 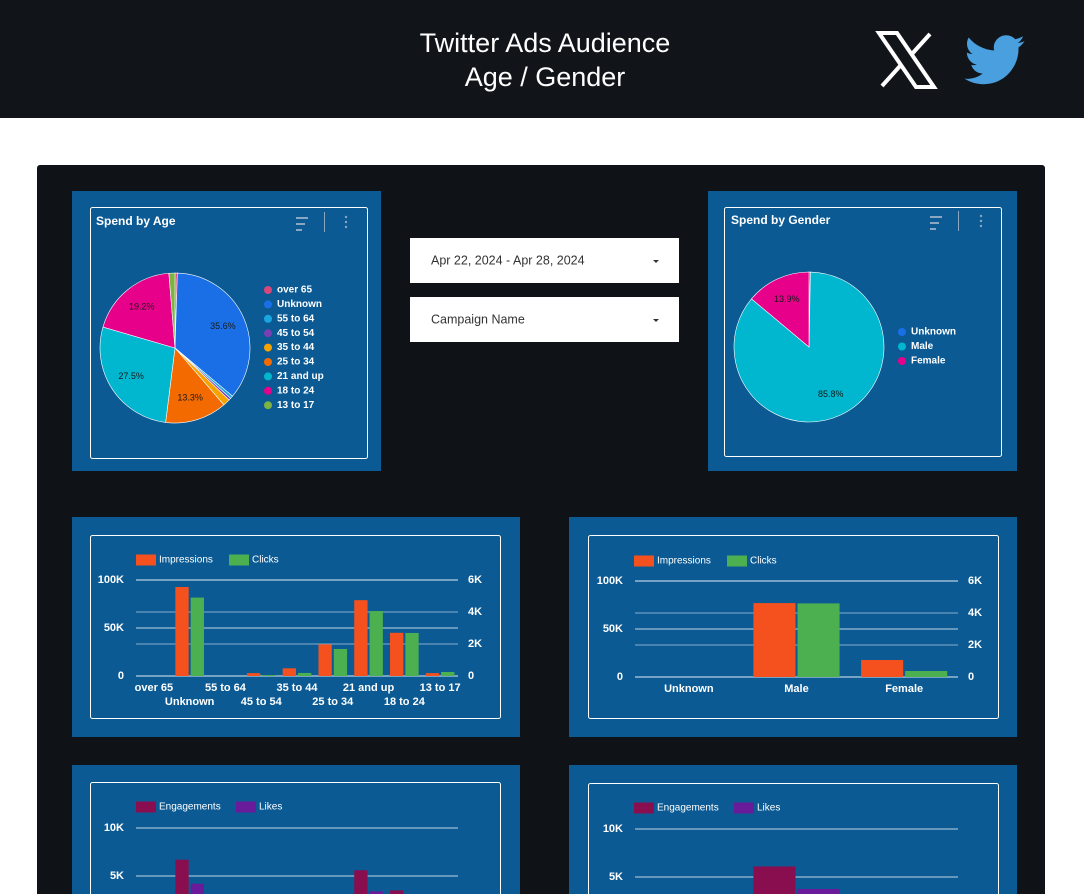 I want to click on legend-label: over 65, so click(x=294, y=290).